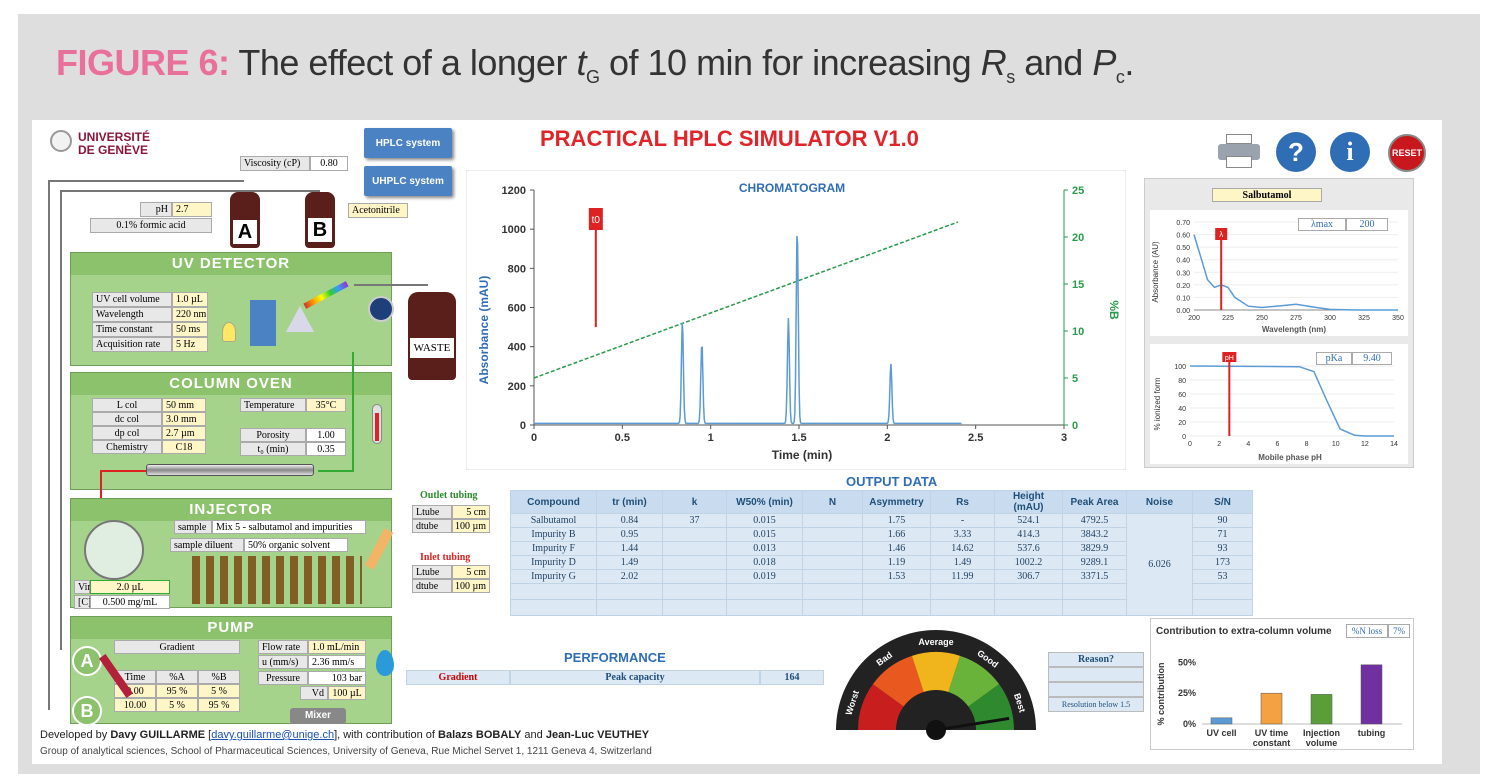 This screenshot has height=782, width=1494. Describe the element at coordinates (802, 455) in the screenshot. I see `chromatogram-xlabel: Time (min)` at that location.